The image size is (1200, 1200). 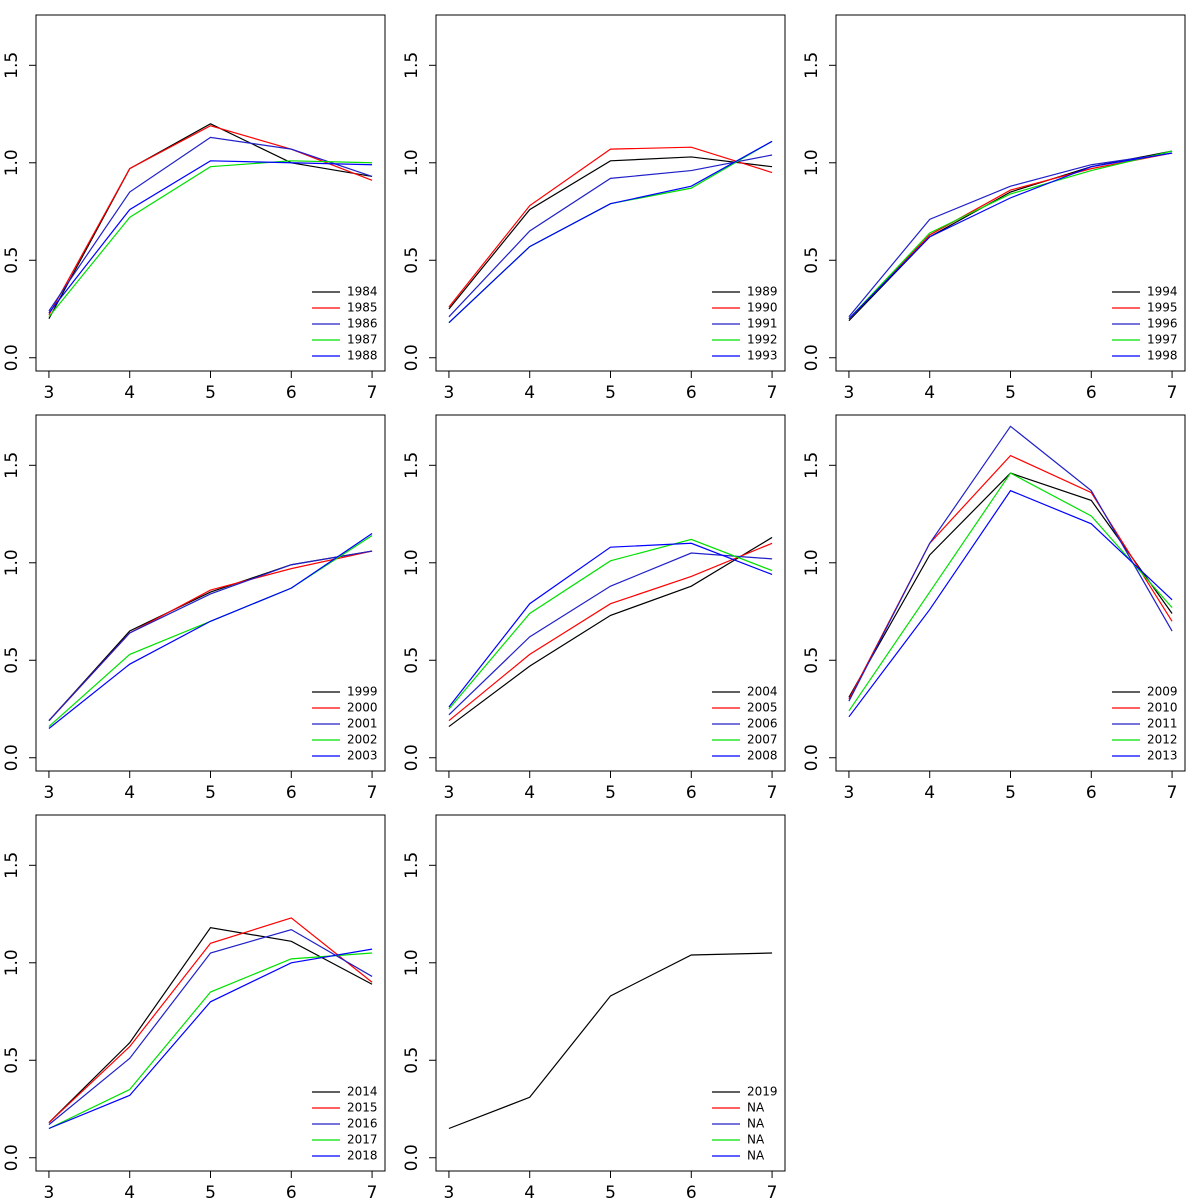 I want to click on legend-label: 2017, so click(x=362, y=1140).